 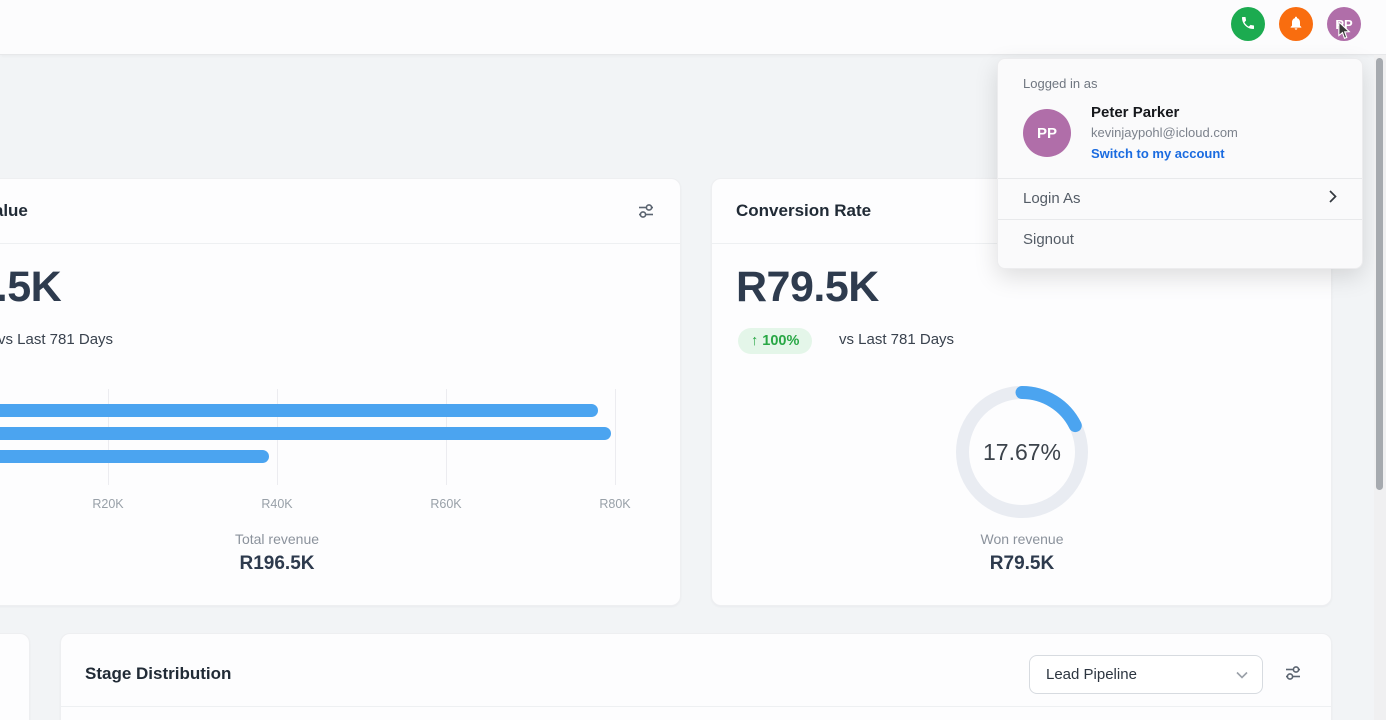 I want to click on vertical-scrollbar, so click(x=1380, y=387).